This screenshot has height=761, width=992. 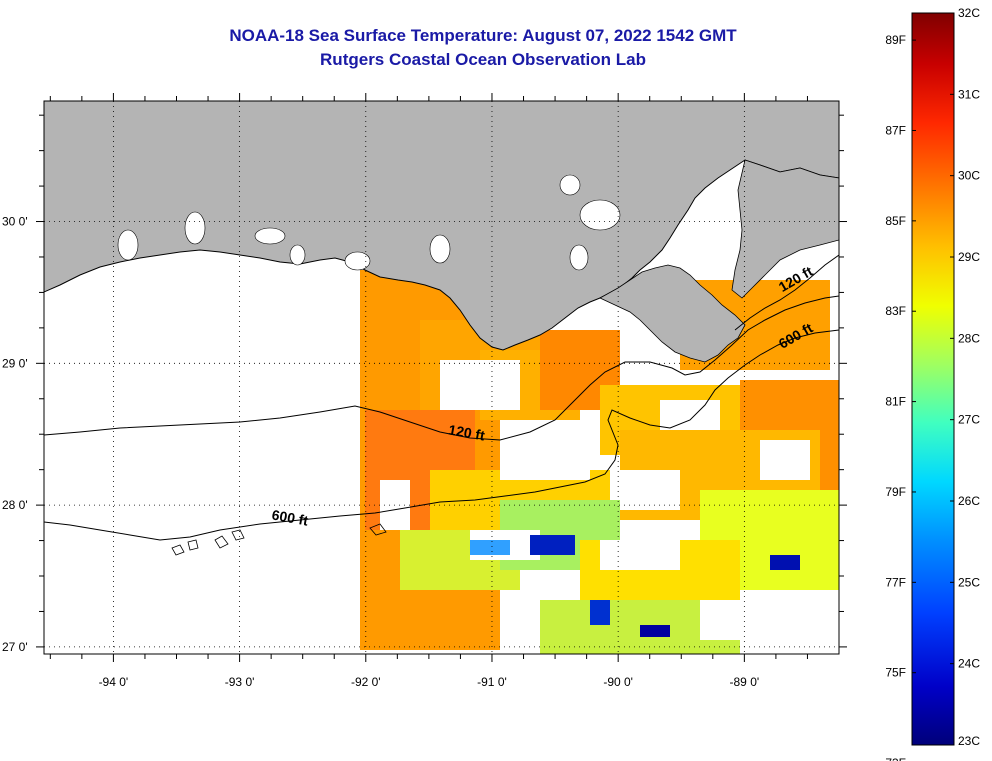 What do you see at coordinates (483, 59) in the screenshot?
I see `map-subtitle: Rutgers Coastal Ocean Observation Lab` at bounding box center [483, 59].